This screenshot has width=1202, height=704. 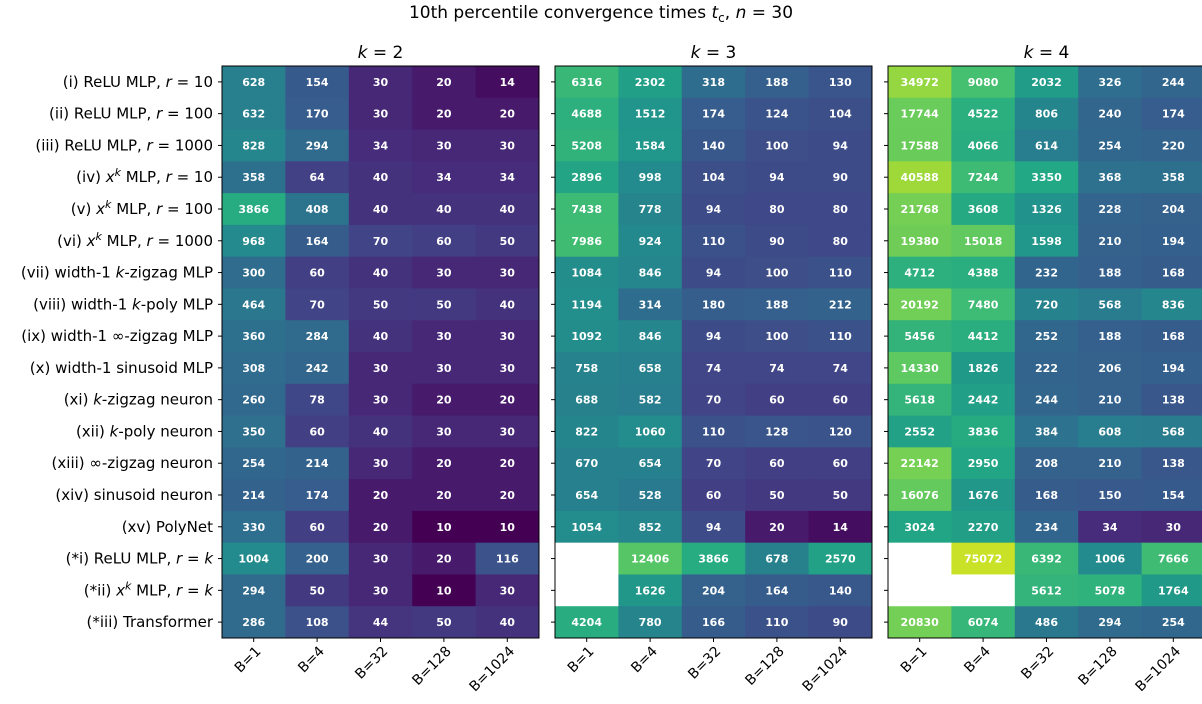 What do you see at coordinates (1109, 209) in the screenshot?
I see `cell-value-label: 228` at bounding box center [1109, 209].